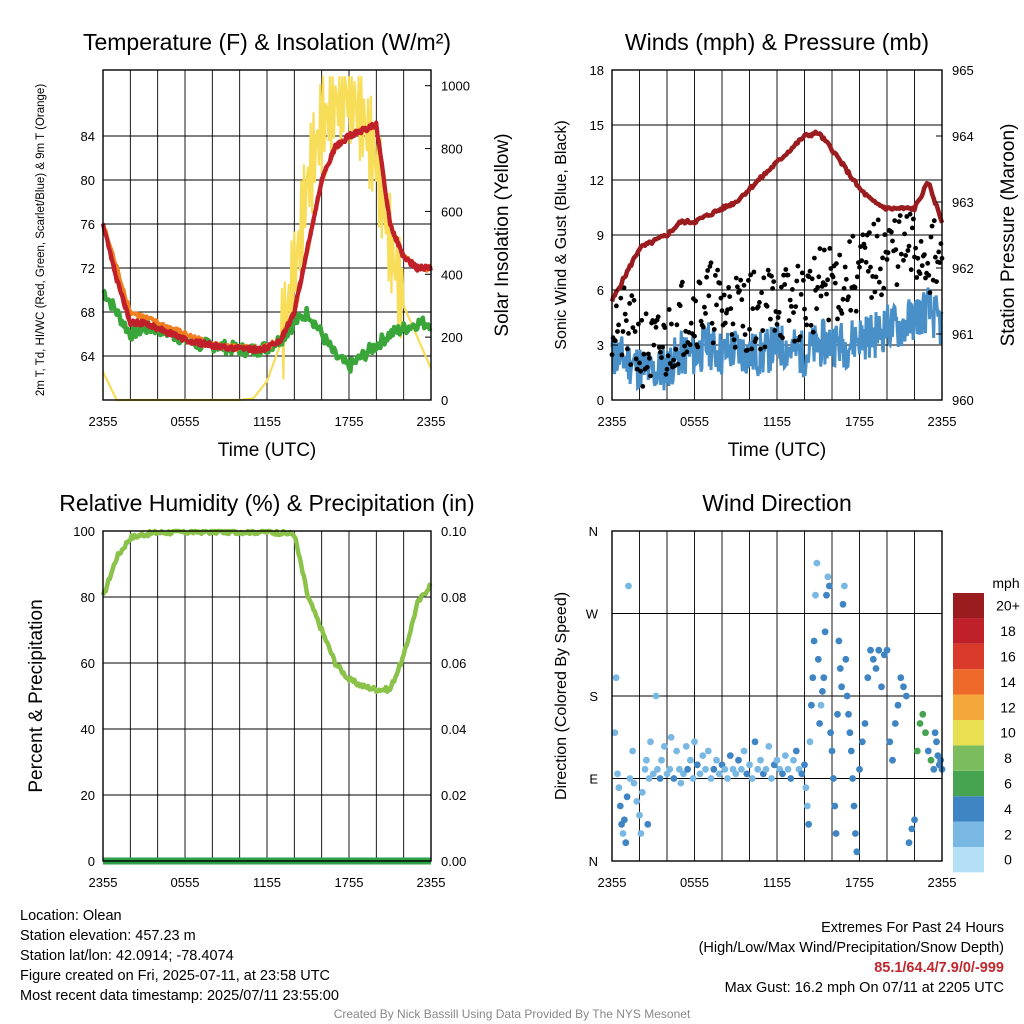  Describe the element at coordinates (88, 312) in the screenshot. I see `y-tick-label: 68` at that location.